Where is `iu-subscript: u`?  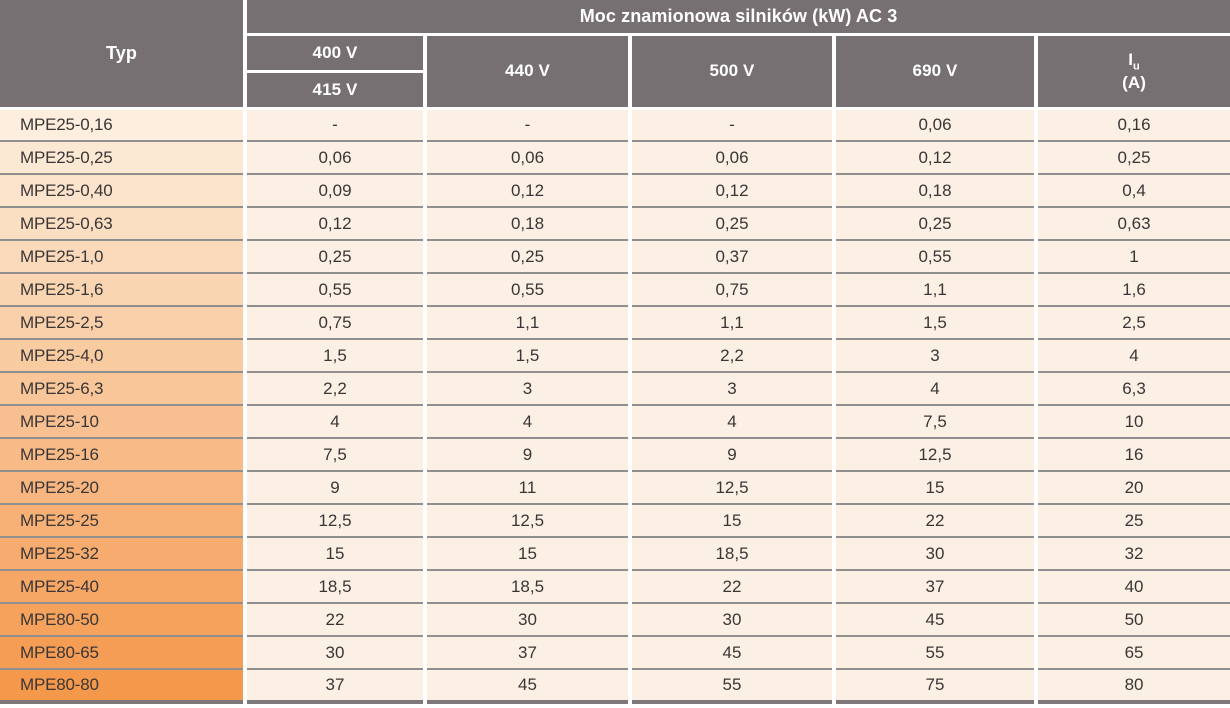
iu-subscript: u is located at coordinates (1136, 66).